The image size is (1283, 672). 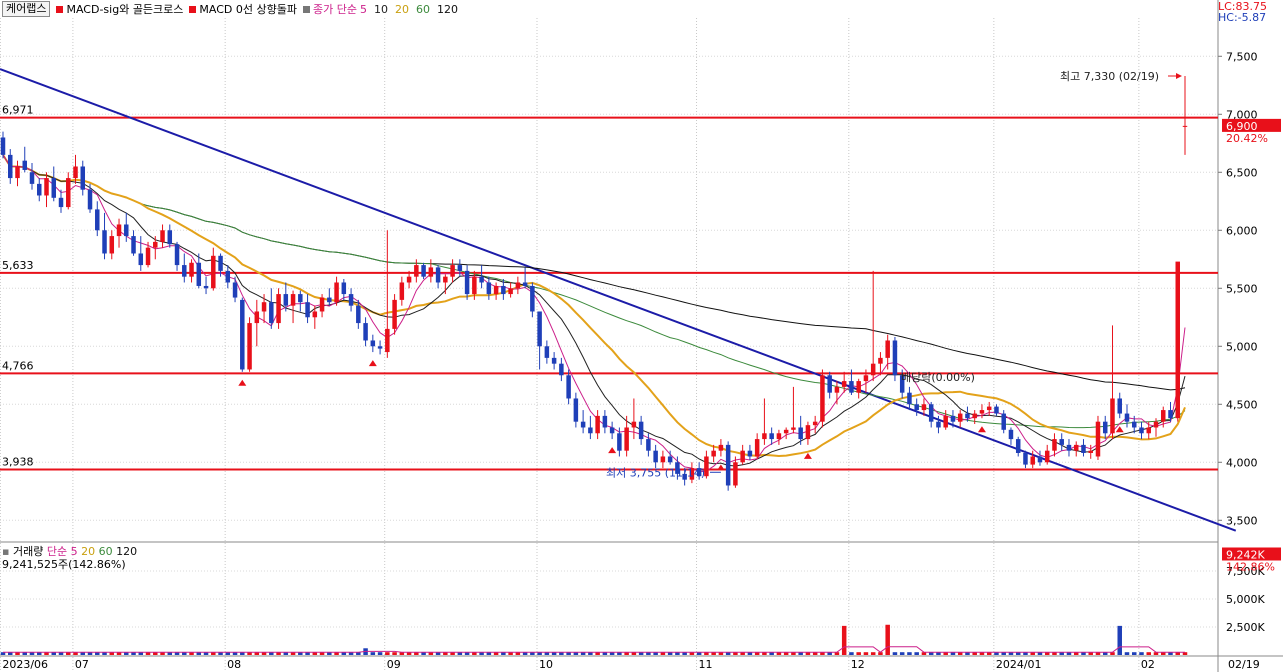 What do you see at coordinates (1250, 566) in the screenshot?
I see `last-volume-pct-label: 142.86%` at bounding box center [1250, 566].